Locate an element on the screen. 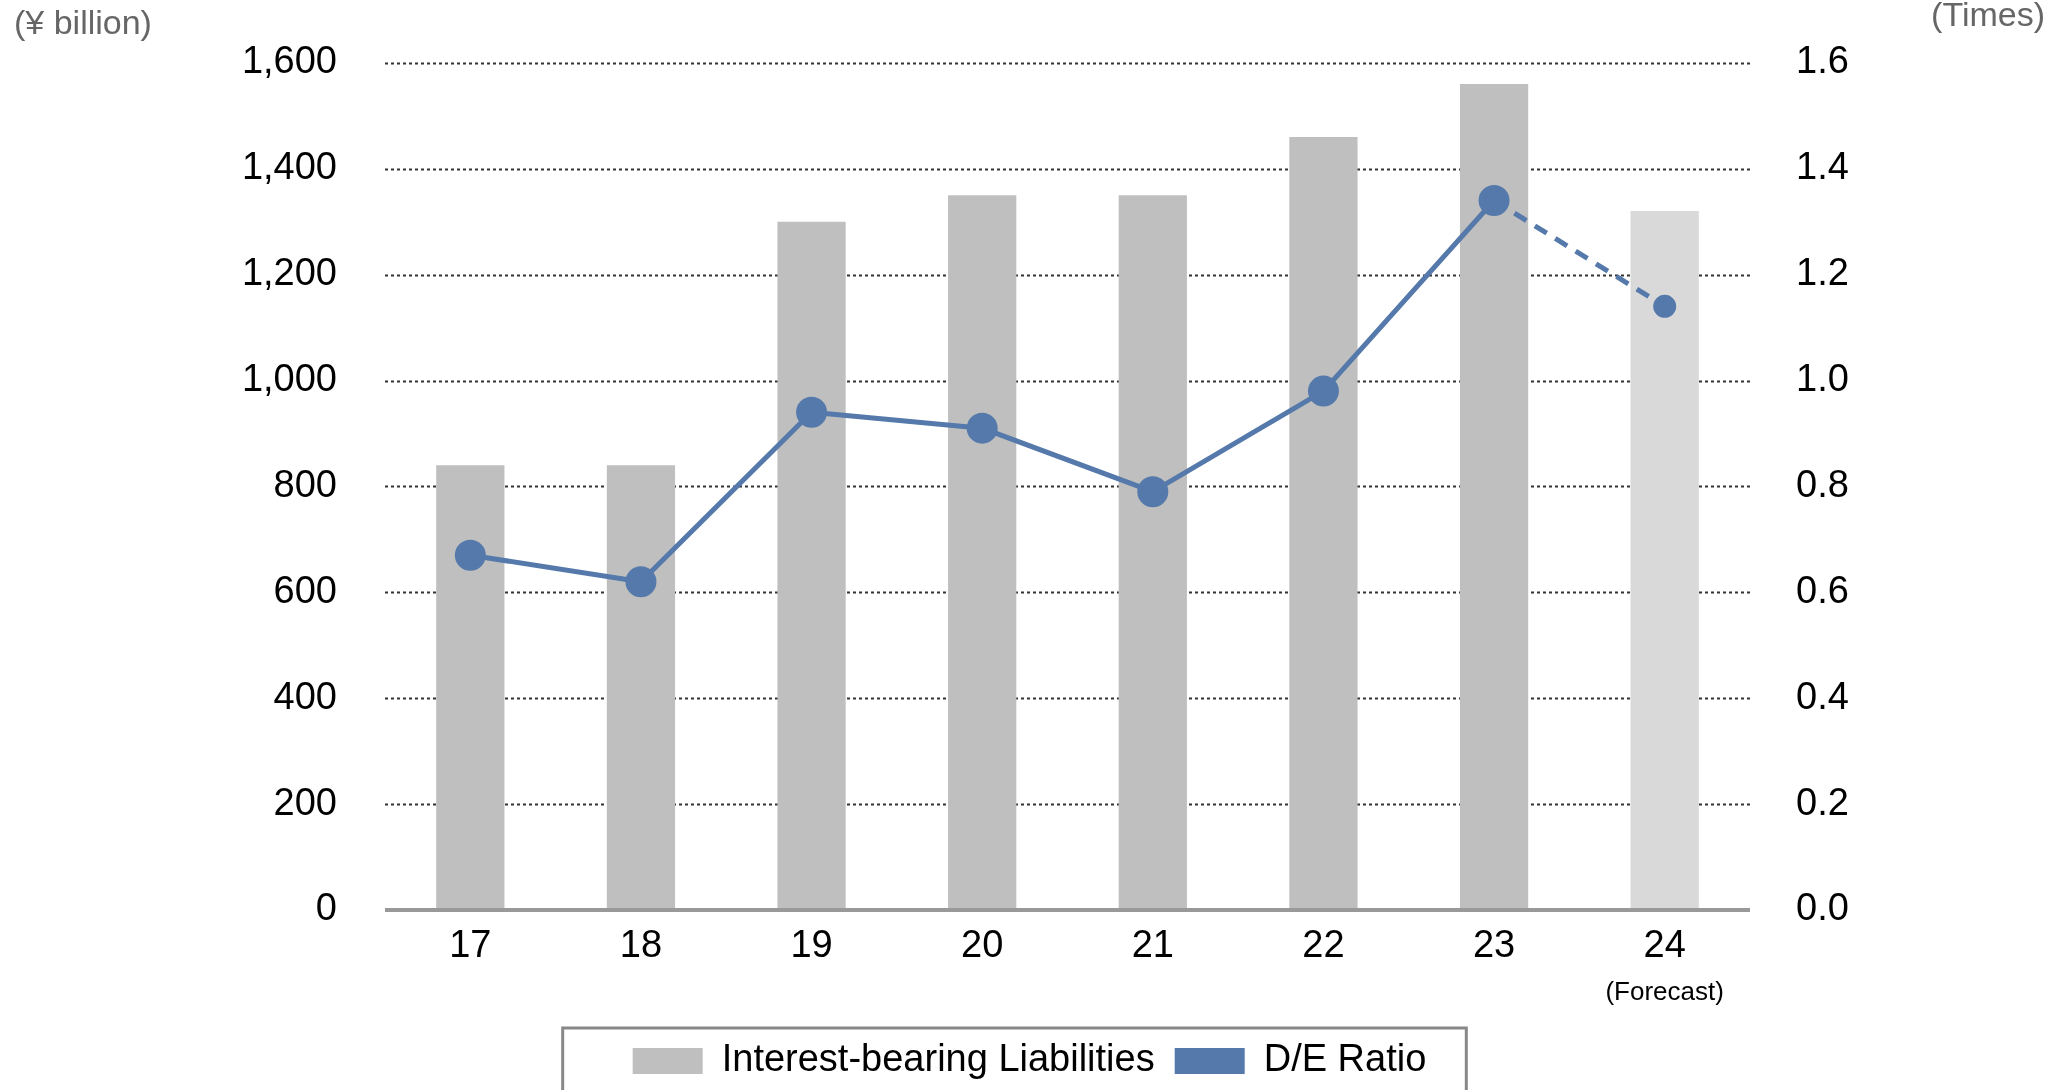 This screenshot has height=1090, width=2059. y2-tick-label: 1.6 is located at coordinates (1822, 60).